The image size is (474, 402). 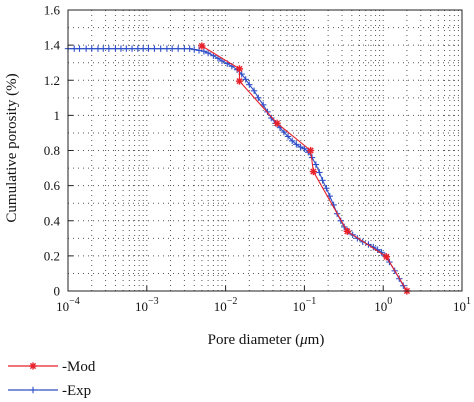 I want to click on x-tick-label-exponent: −3, so click(x=153, y=301).